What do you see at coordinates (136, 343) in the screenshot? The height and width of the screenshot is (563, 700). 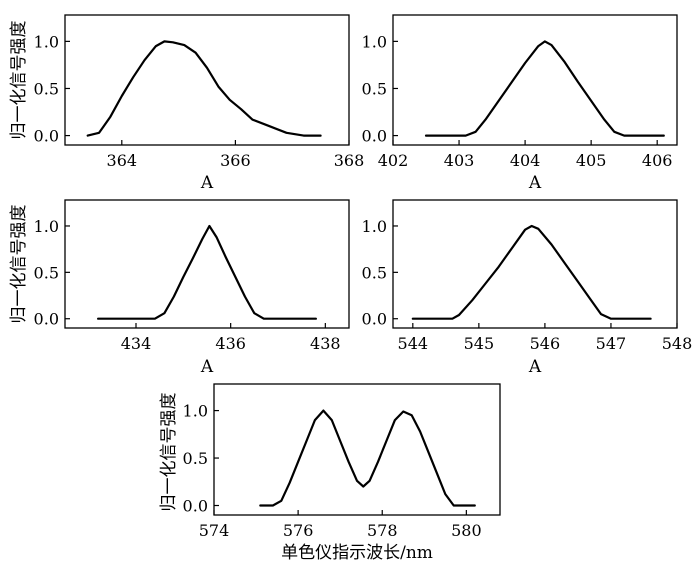 I see `x-tick-label: 434` at bounding box center [136, 343].